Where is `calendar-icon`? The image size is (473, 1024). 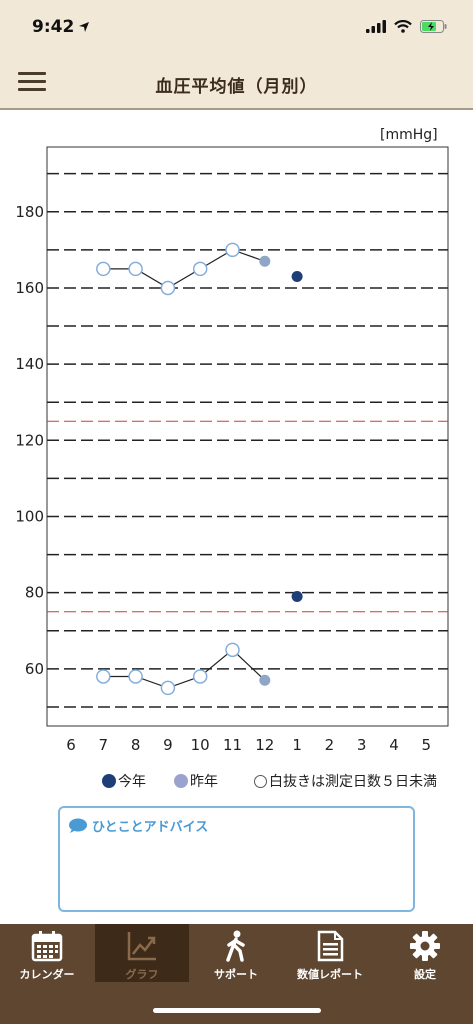 calendar-icon is located at coordinates (47, 946).